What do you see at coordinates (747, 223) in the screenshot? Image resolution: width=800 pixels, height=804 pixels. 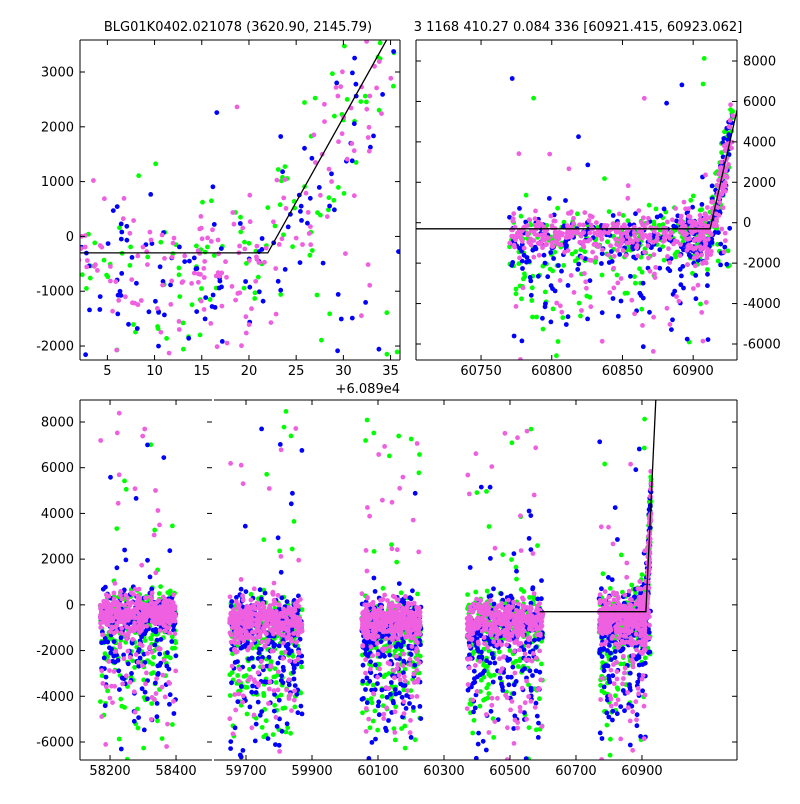 I see `y-tick-label: 0` at bounding box center [747, 223].